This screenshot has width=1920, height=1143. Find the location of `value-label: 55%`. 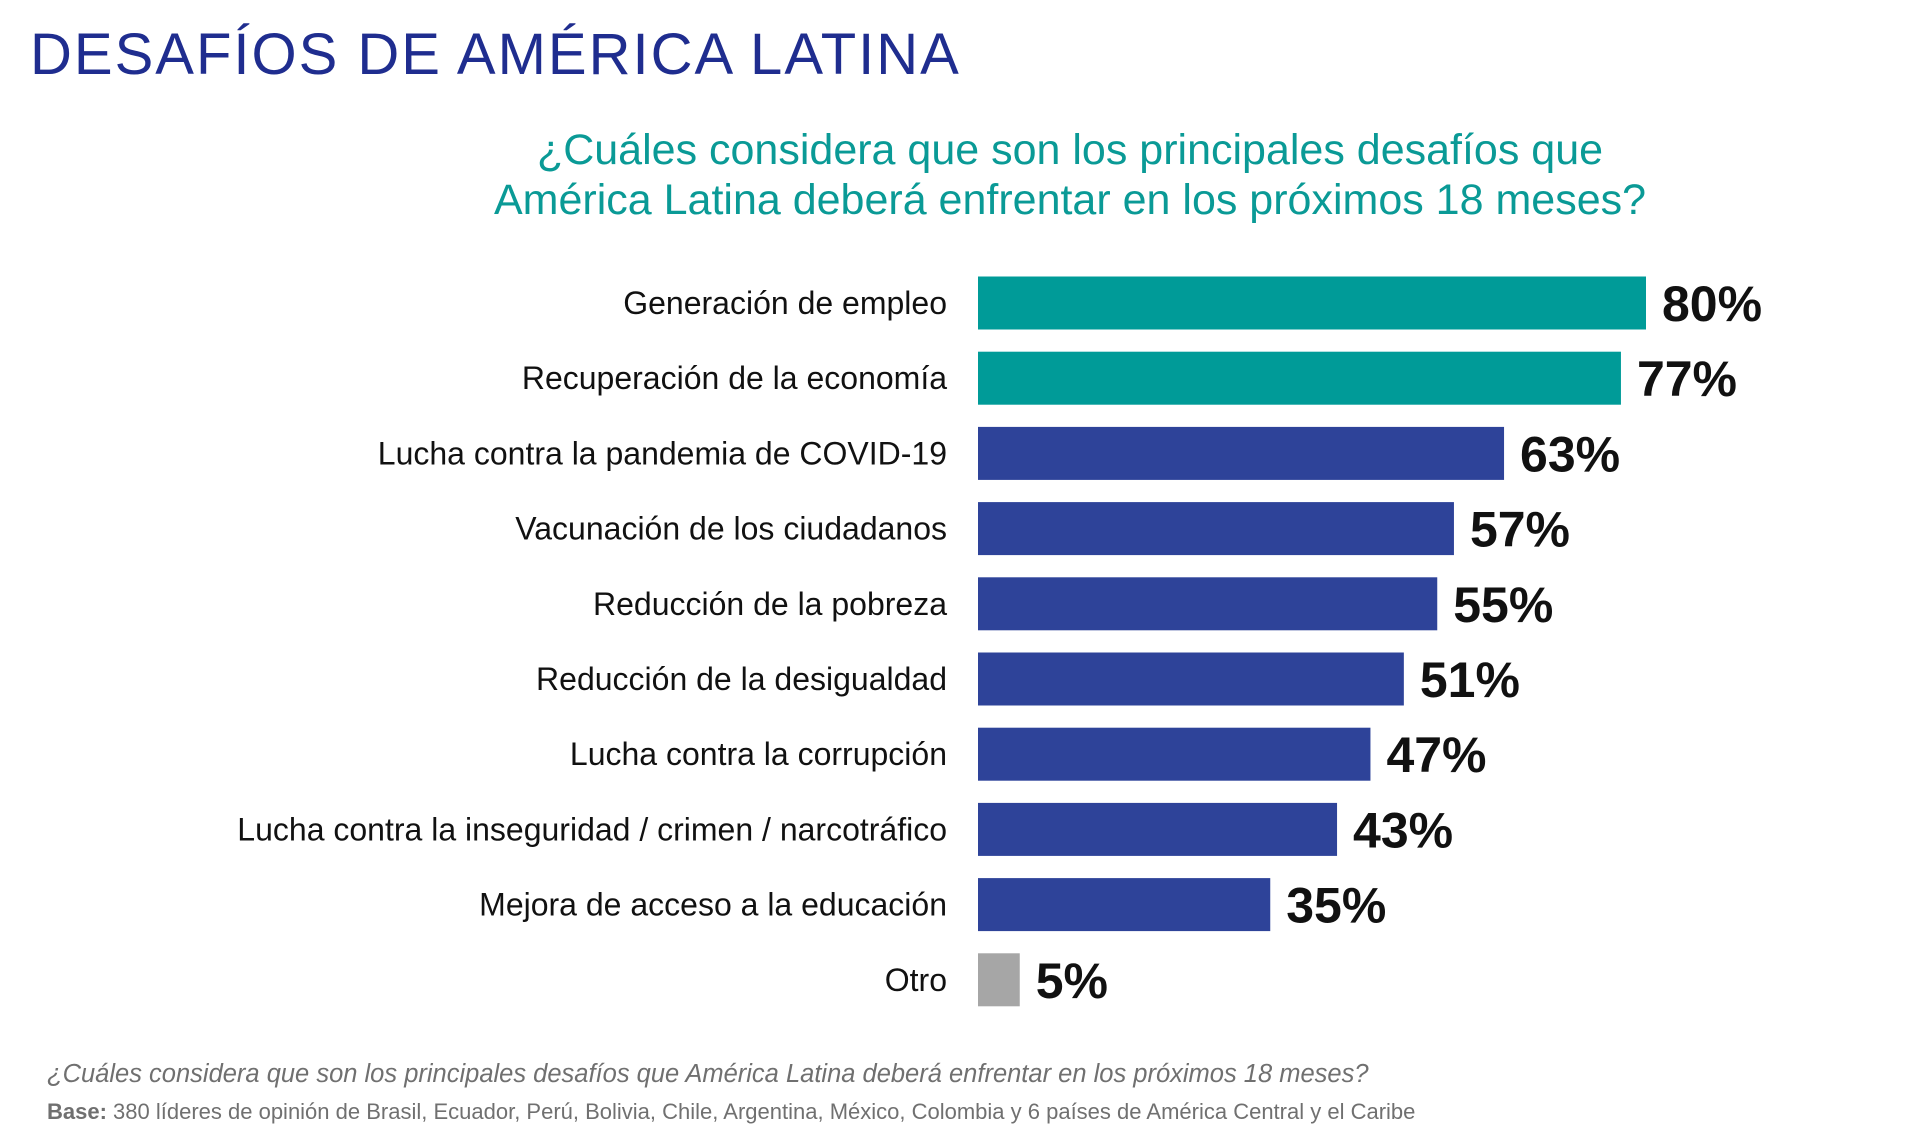

value-label: 55% is located at coordinates (1503, 605).